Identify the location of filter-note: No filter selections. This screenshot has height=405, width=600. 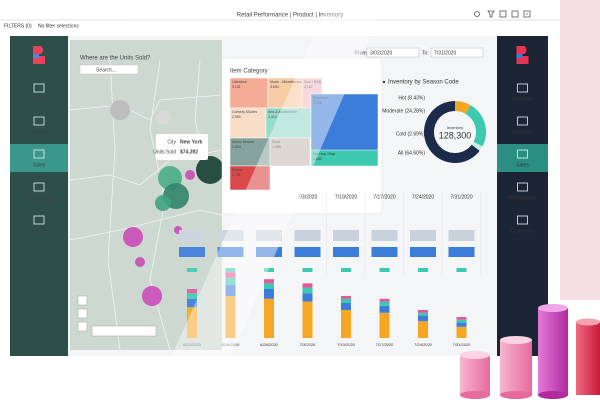
(58, 26).